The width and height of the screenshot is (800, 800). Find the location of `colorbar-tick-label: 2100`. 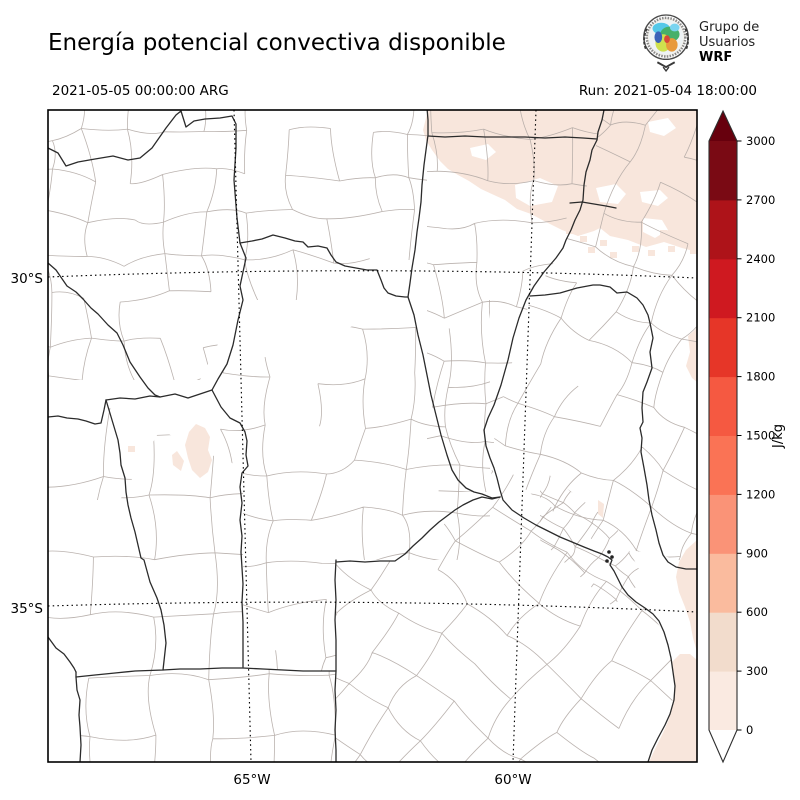

colorbar-tick-label: 2100 is located at coordinates (760, 318).